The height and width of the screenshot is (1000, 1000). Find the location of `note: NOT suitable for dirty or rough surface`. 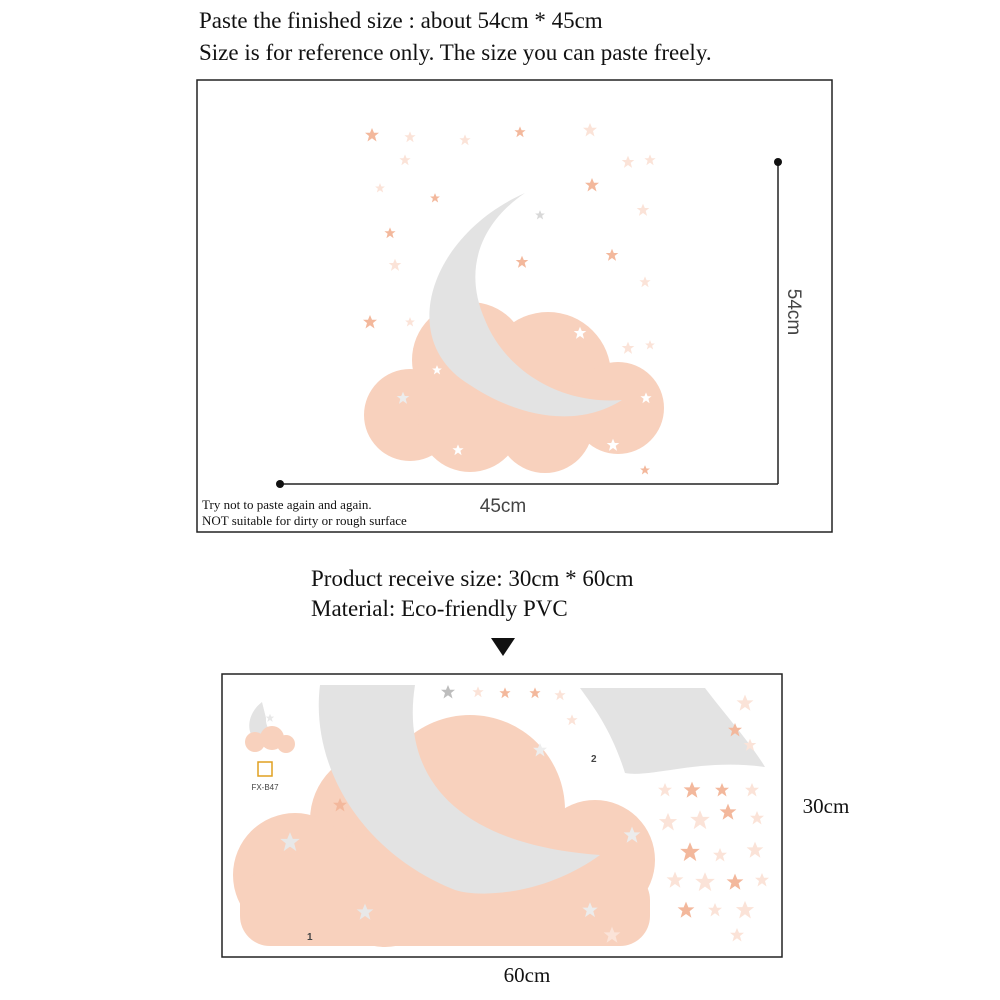

note: NOT suitable for dirty or rough surface is located at coordinates (304, 520).